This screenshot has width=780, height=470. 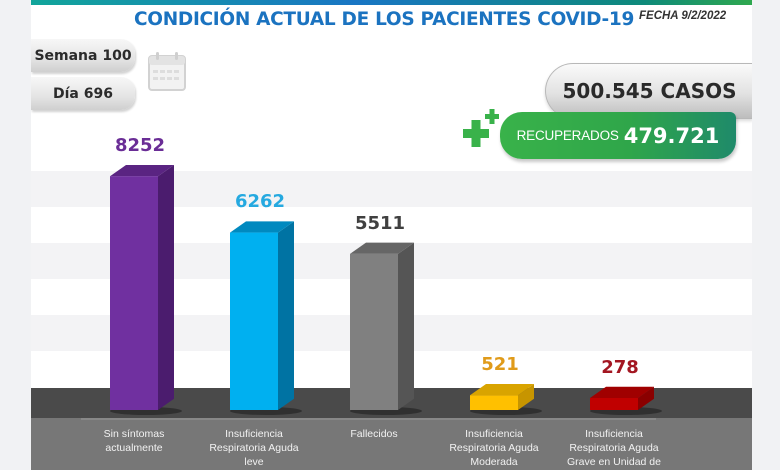 What do you see at coordinates (140, 145) in the screenshot?
I see `bar-value-label: 8252` at bounding box center [140, 145].